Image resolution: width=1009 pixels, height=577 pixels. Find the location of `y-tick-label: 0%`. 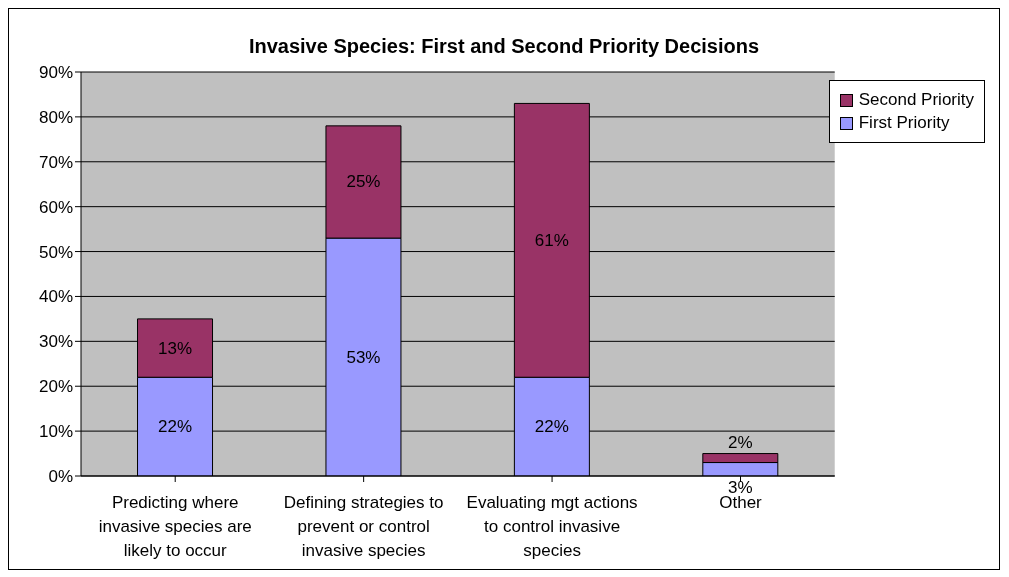

y-tick-label: 0% is located at coordinates (60, 477).